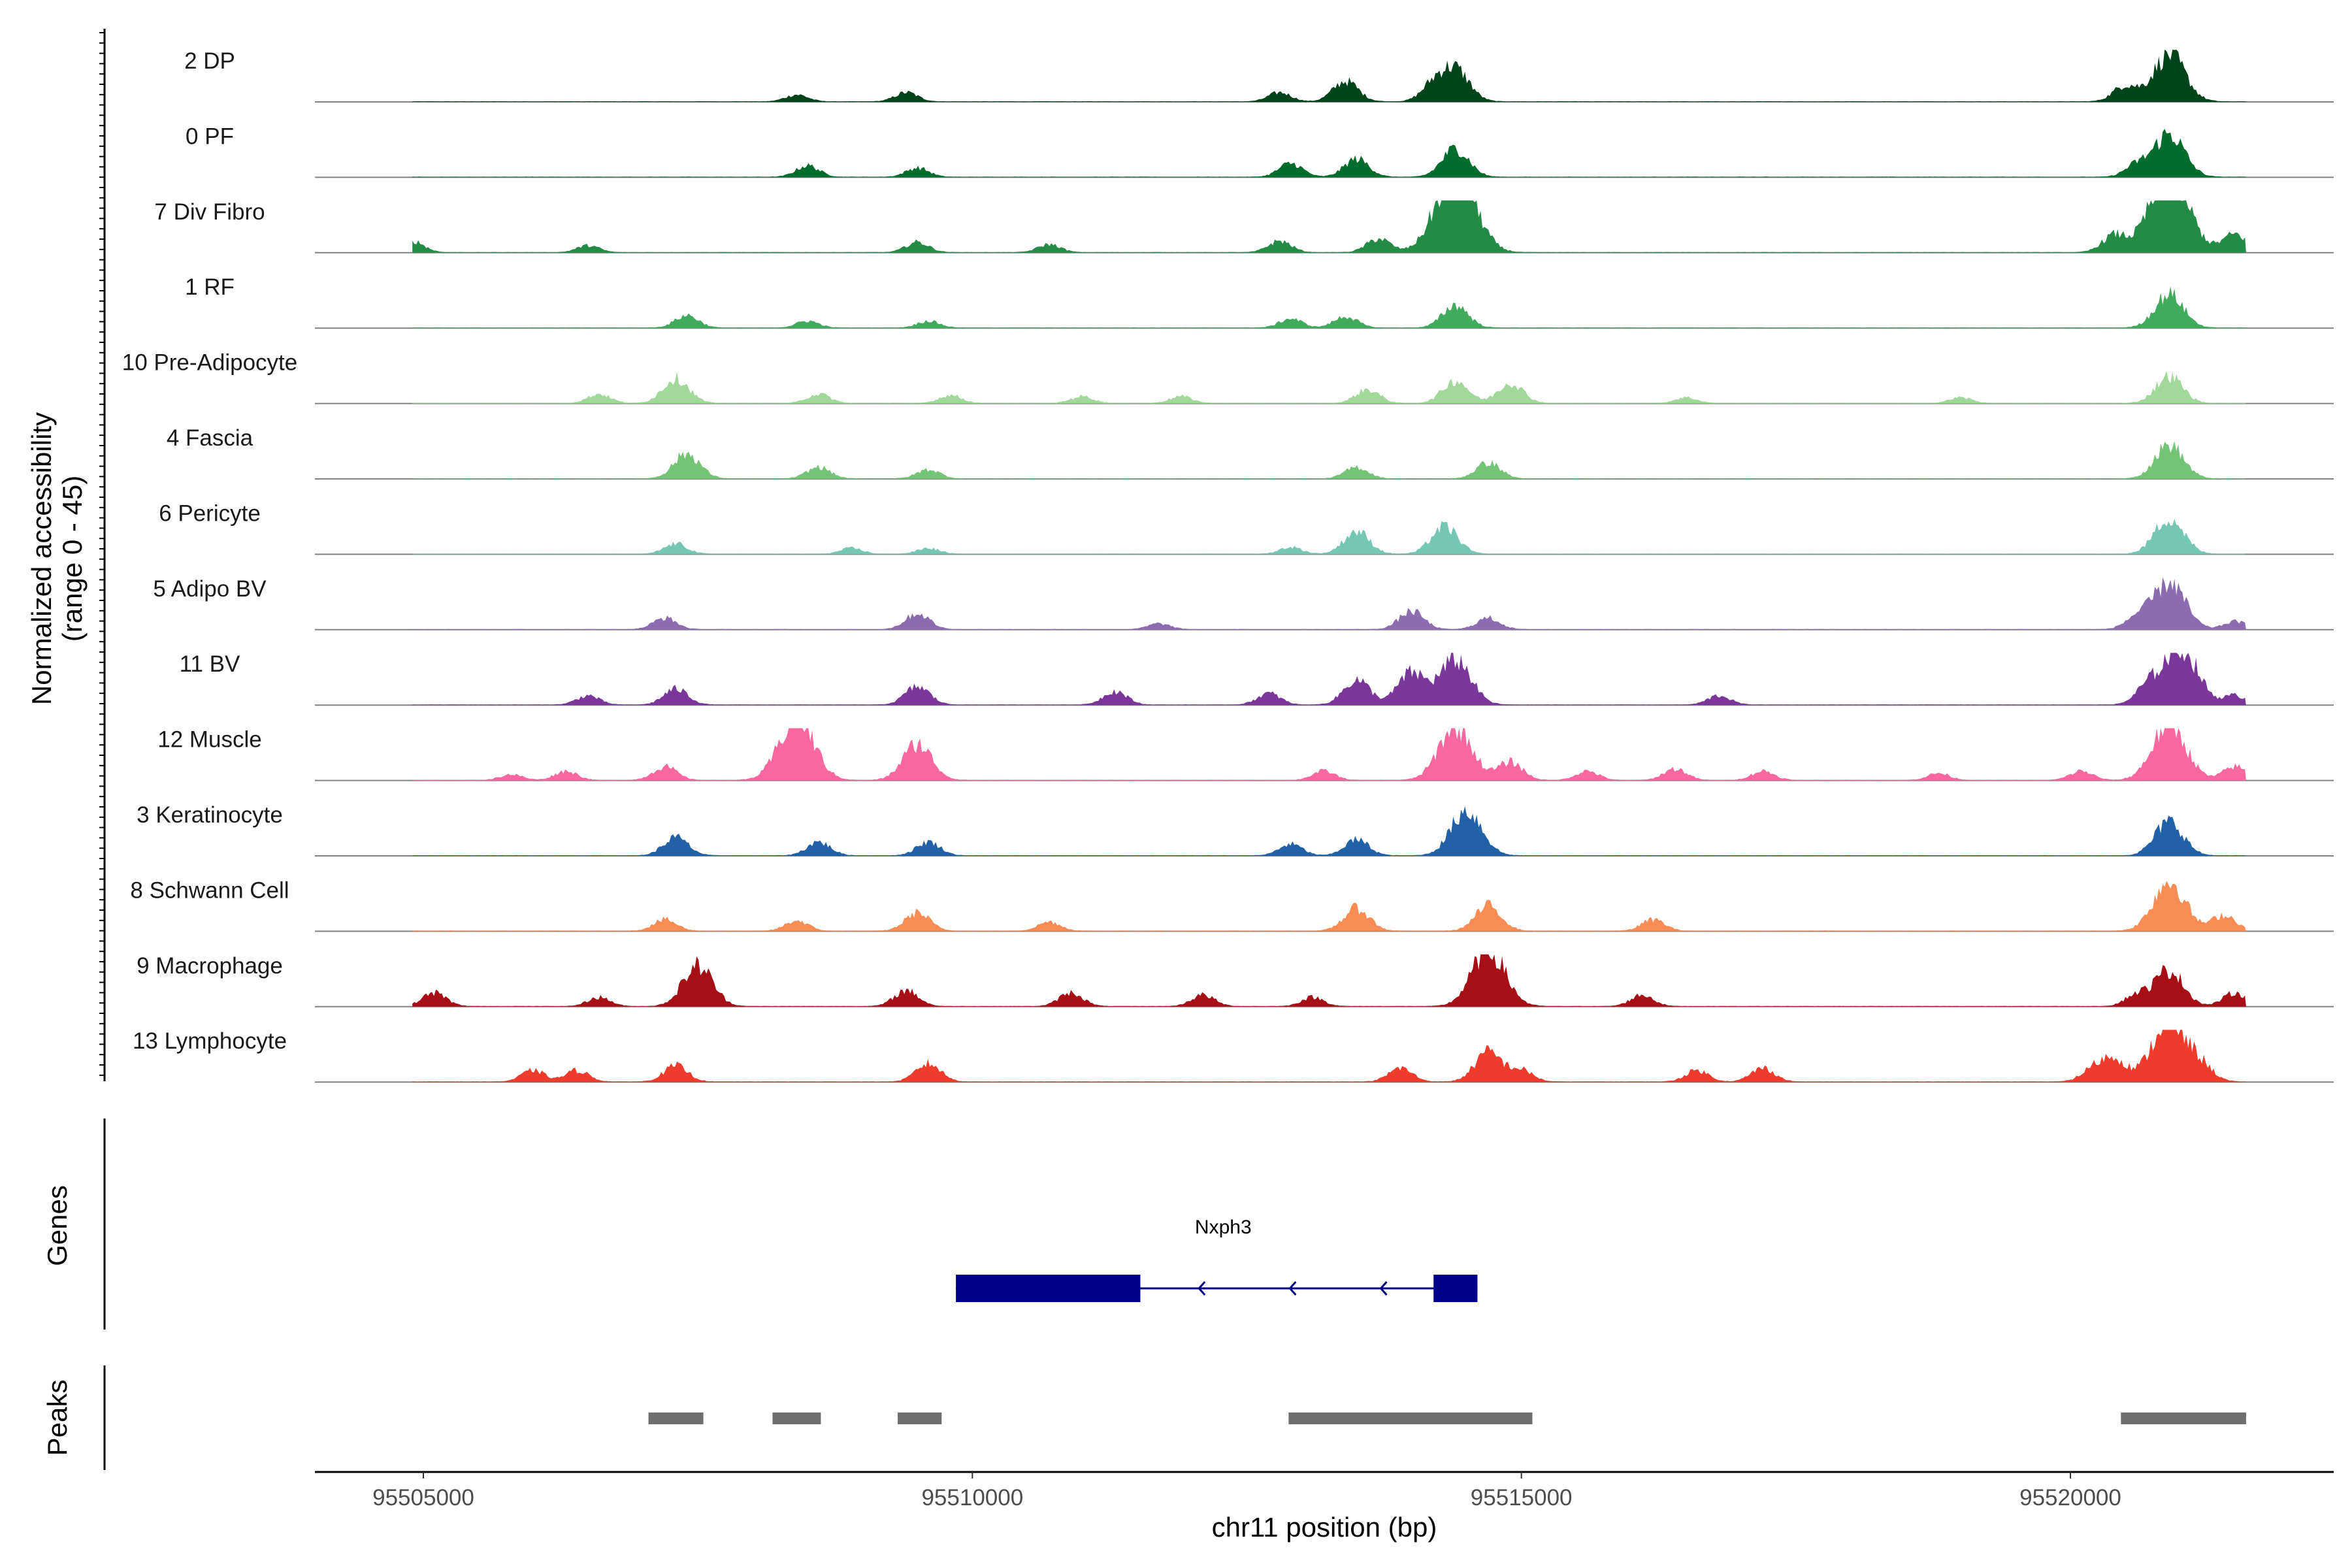 The height and width of the screenshot is (1568, 2352). I want to click on gene-name-label: Nxph3, so click(1223, 1227).